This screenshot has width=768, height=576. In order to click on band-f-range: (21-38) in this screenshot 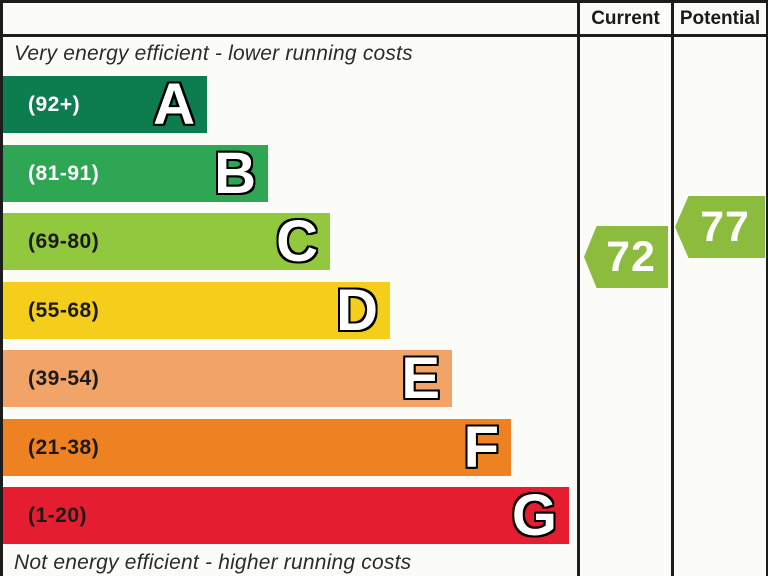, I will do `click(64, 447)`.